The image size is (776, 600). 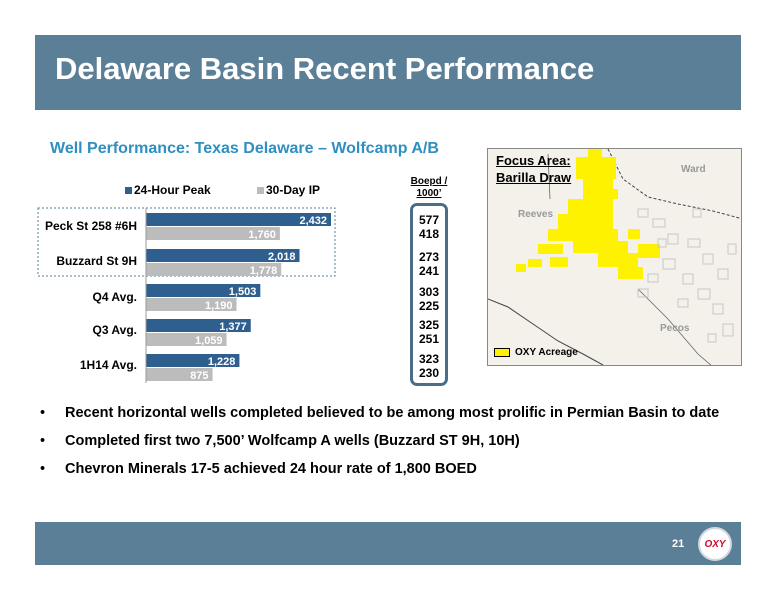 I want to click on boepd-frame, so click(x=429, y=294).